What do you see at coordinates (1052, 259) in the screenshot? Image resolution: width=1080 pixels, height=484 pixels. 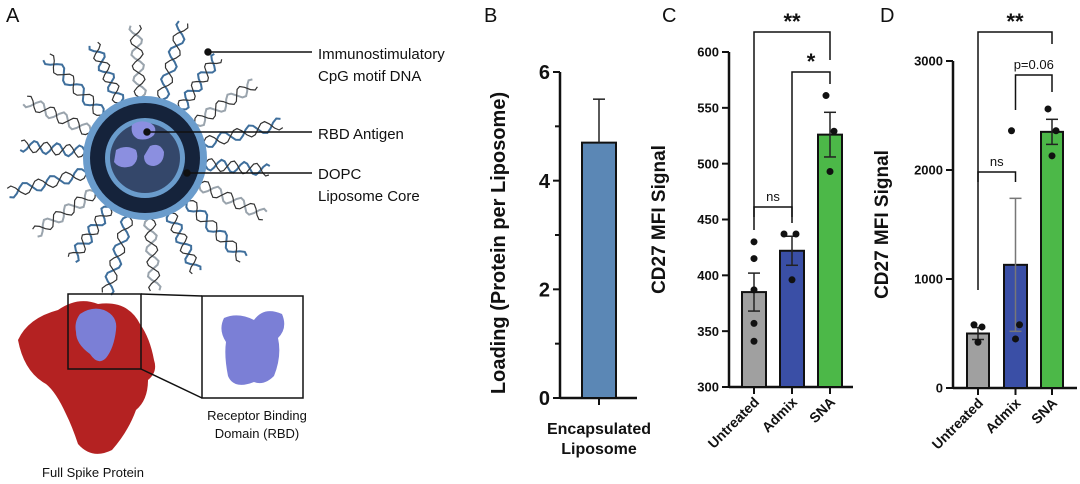 I see `bar-sna` at bounding box center [1052, 259].